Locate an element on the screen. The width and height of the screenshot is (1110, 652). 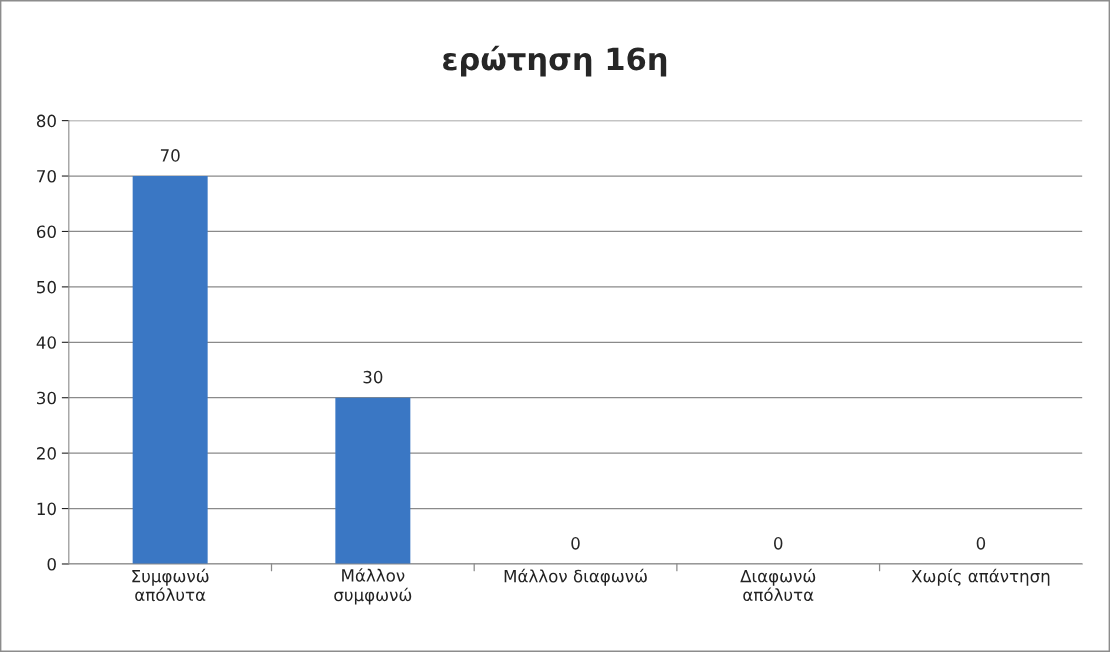
chart-title: ερώτηση 16η is located at coordinates (555, 61).